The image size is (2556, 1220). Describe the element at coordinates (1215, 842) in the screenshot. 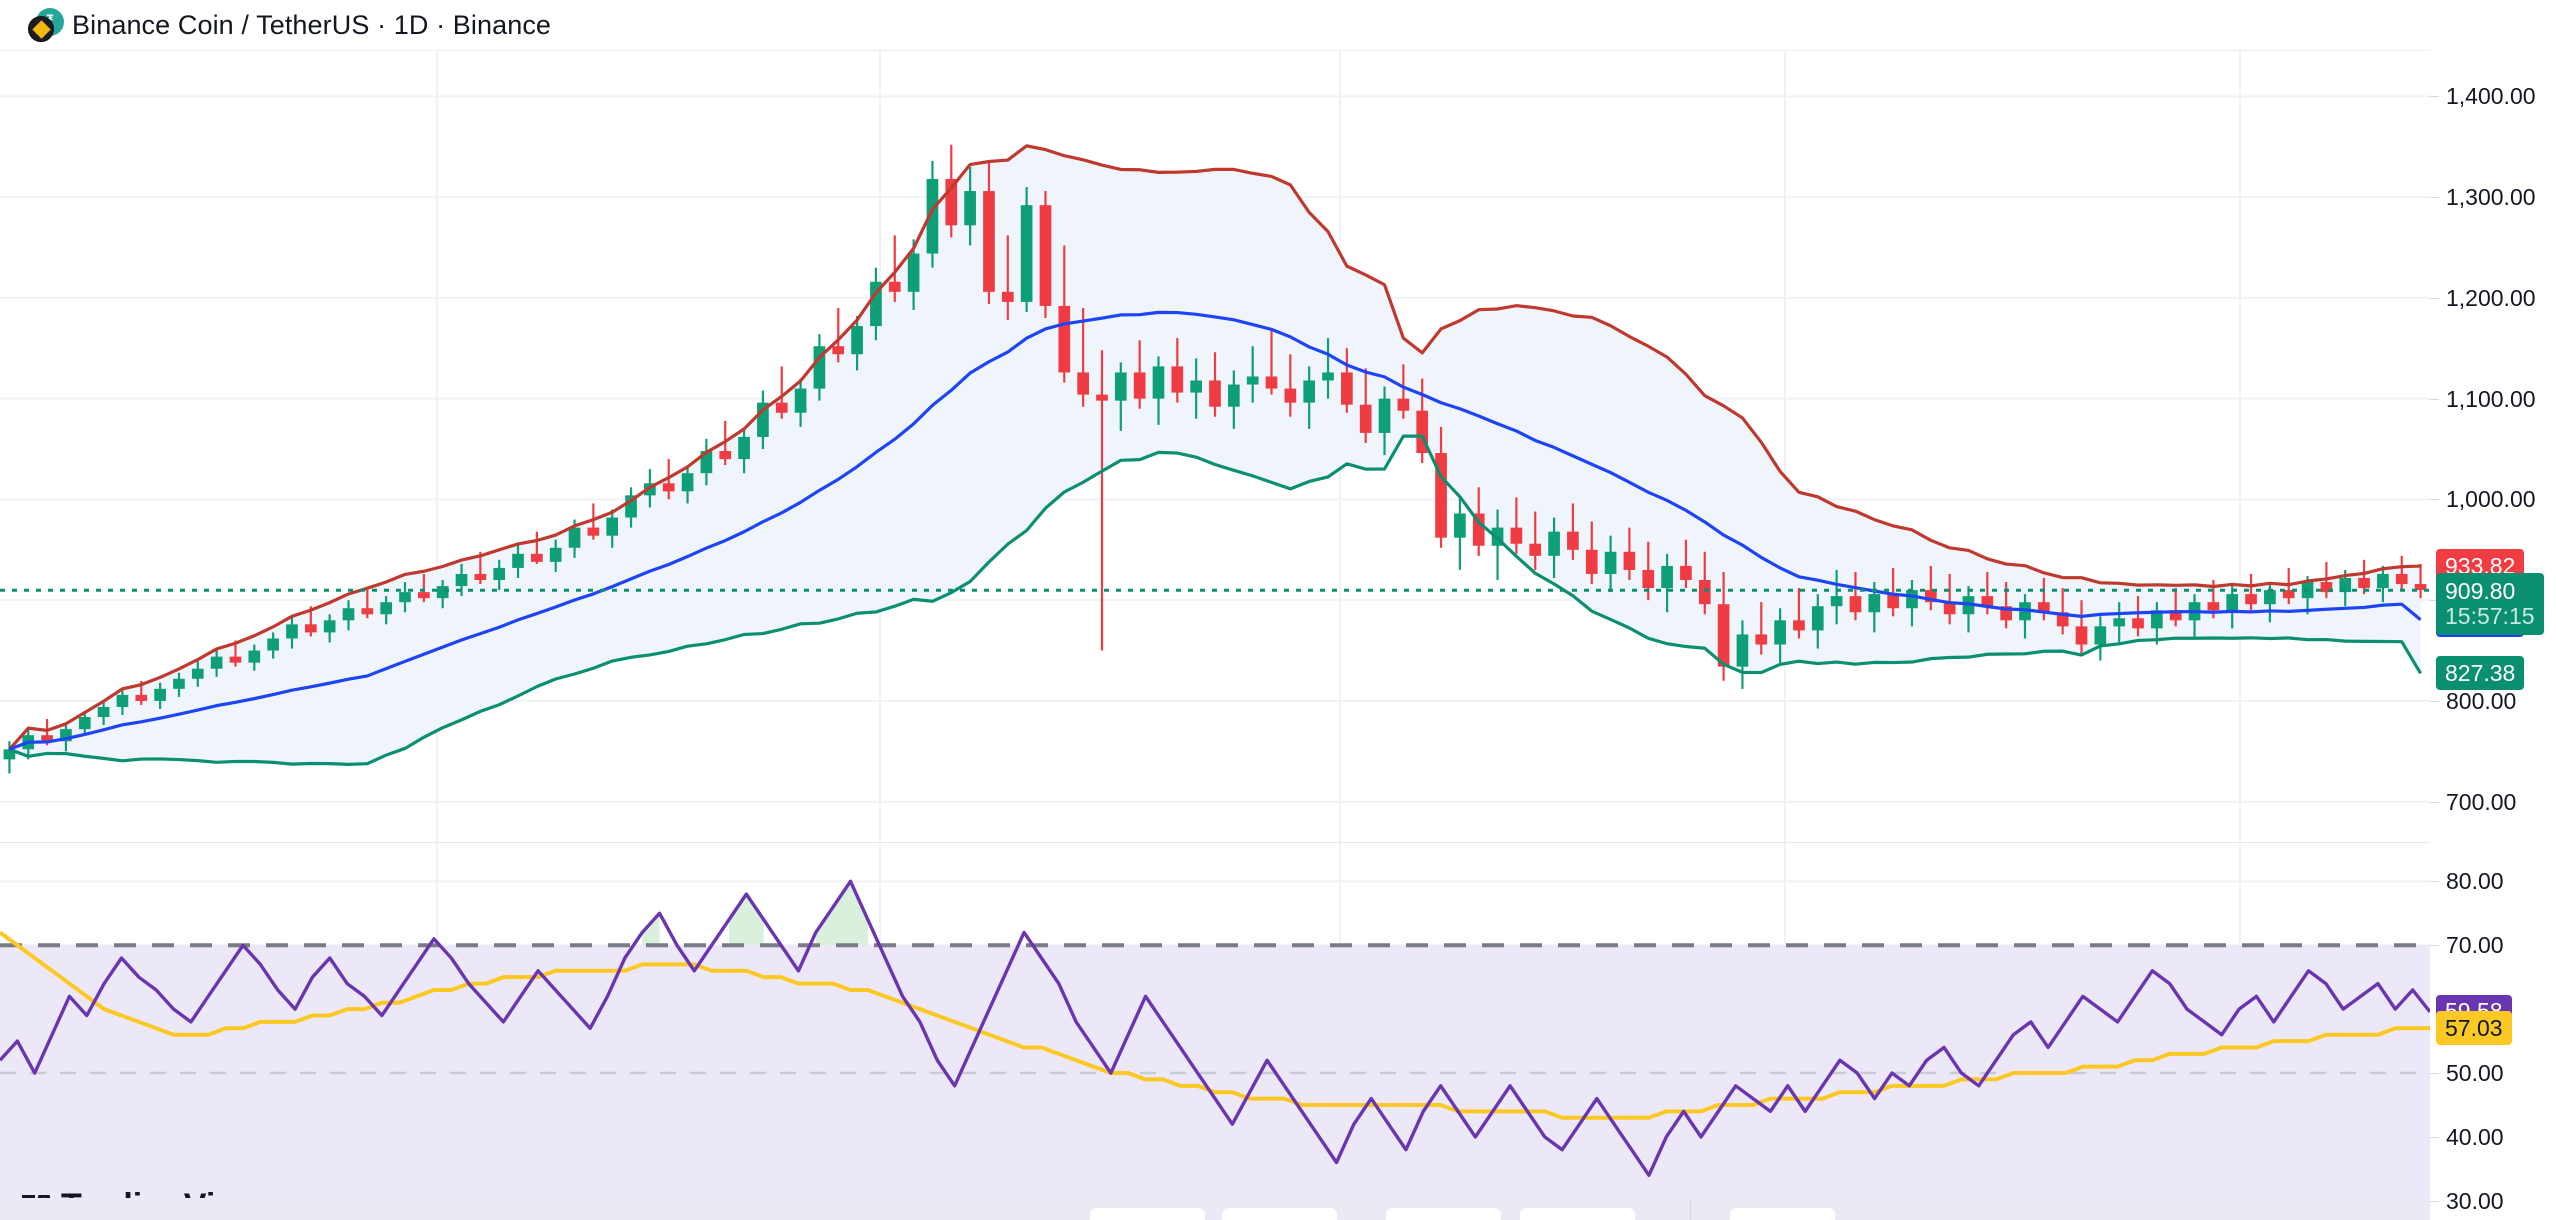

I see `pane-divider` at that location.